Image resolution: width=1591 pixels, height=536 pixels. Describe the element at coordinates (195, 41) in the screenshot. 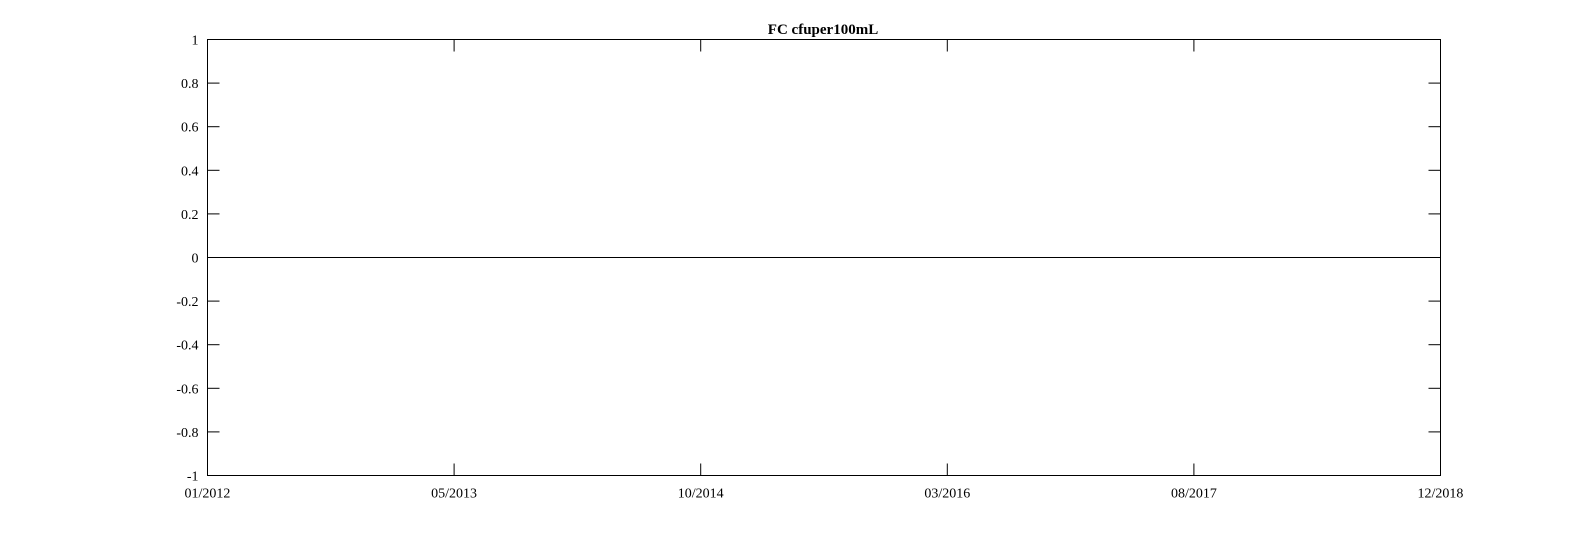

I see `y-tick-label: 1` at that location.